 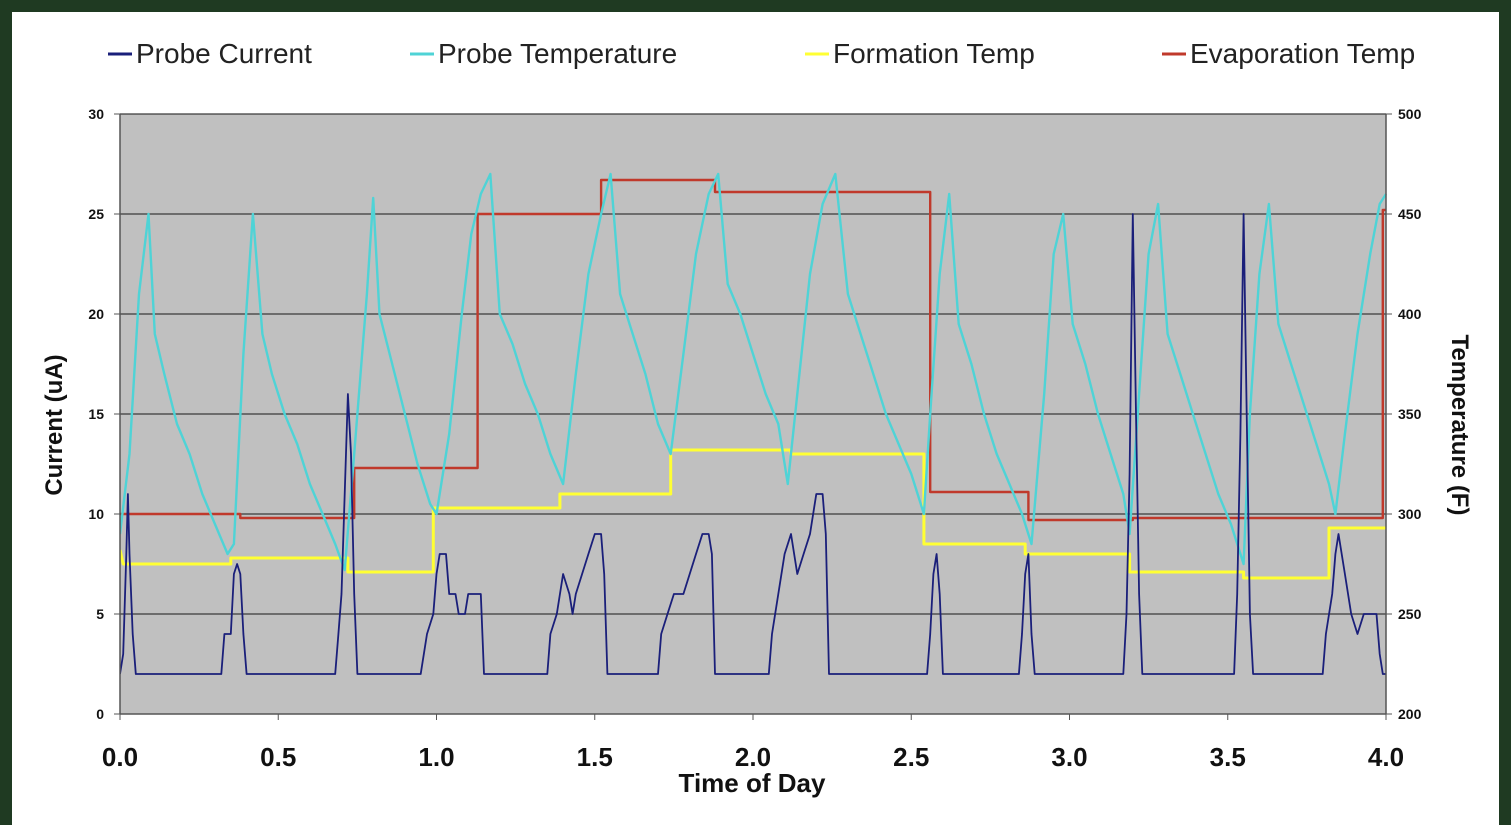 What do you see at coordinates (120, 757) in the screenshot?
I see `x-tick-label-0: 0.0` at bounding box center [120, 757].